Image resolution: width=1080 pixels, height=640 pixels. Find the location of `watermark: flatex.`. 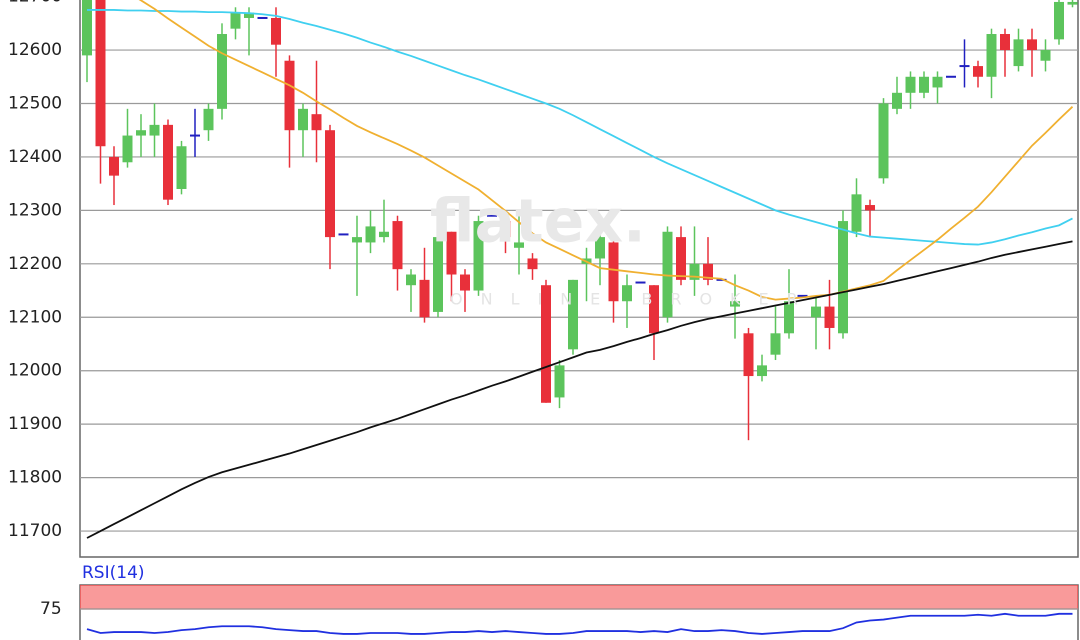

watermark: flatex. is located at coordinates (538, 222).